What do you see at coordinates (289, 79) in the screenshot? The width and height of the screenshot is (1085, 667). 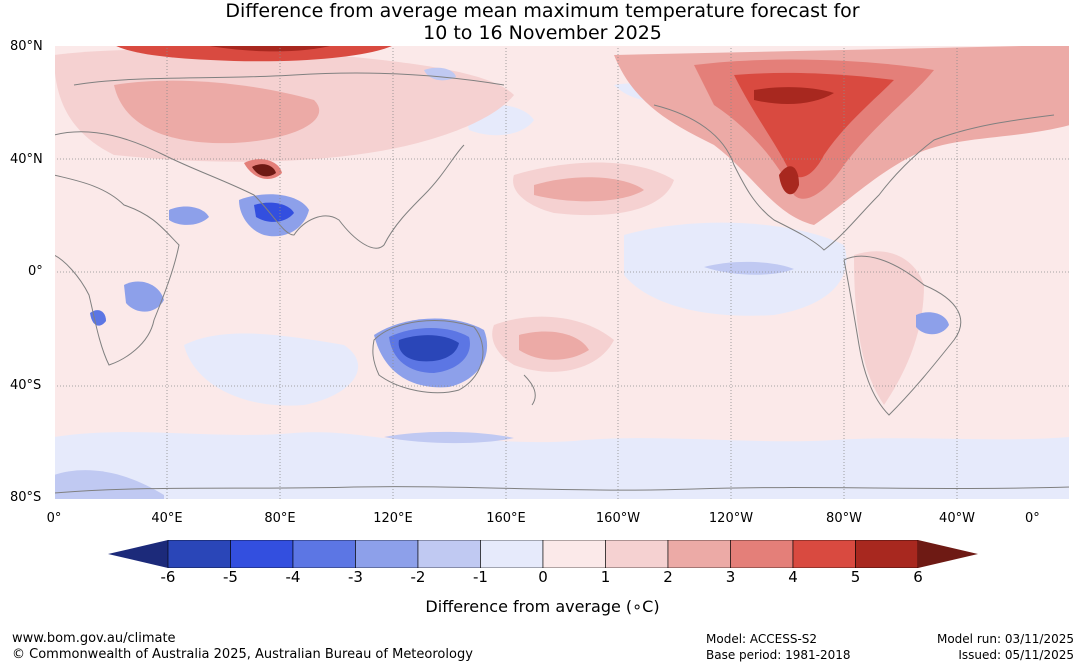 I see `coastline-north-asia` at bounding box center [289, 79].